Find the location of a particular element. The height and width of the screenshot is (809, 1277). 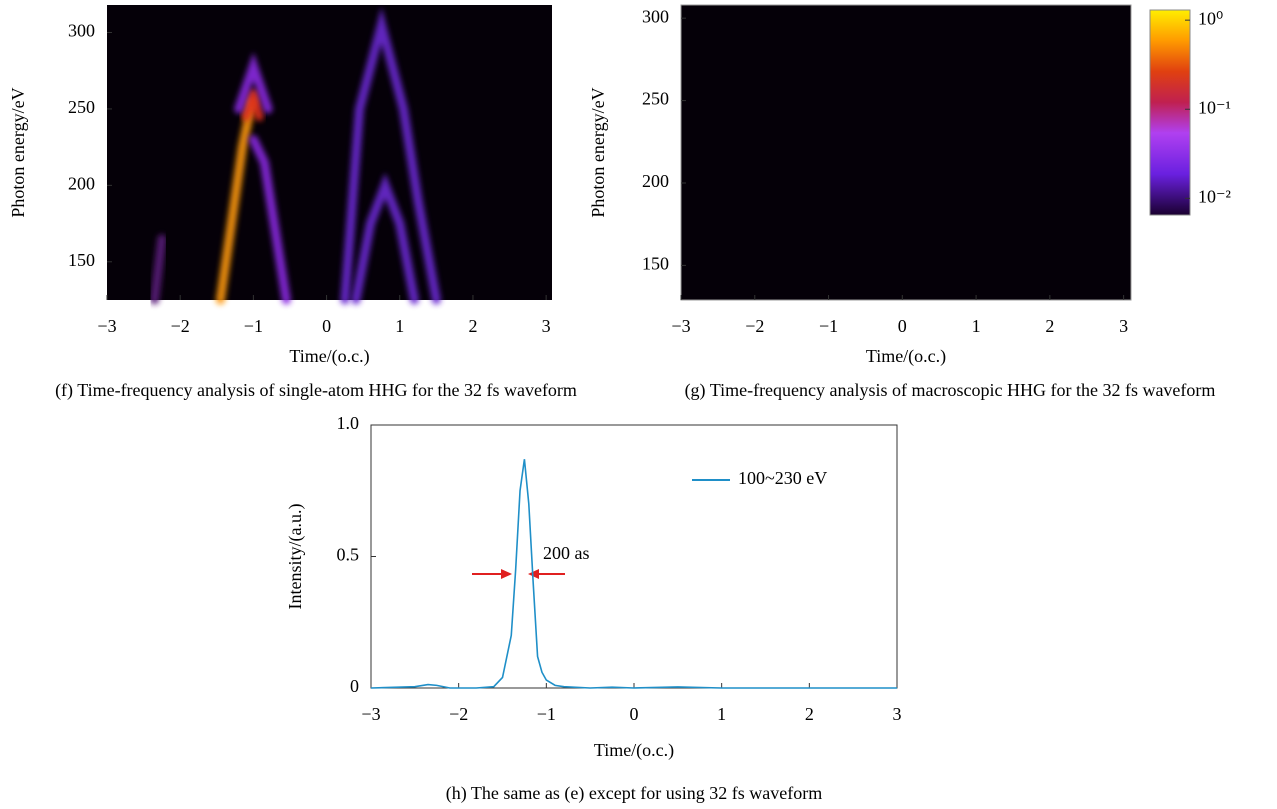

colorbar-tick-label: 10⁰ is located at coordinates (1210, 18).